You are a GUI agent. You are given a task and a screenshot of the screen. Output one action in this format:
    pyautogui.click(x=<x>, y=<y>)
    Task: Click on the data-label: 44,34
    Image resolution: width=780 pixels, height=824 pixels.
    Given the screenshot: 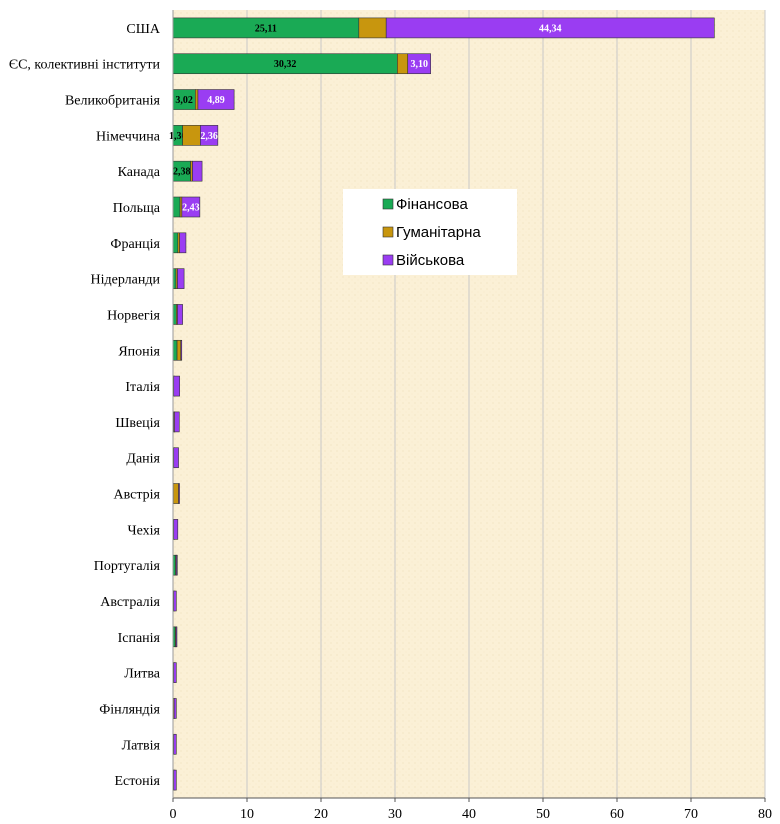 What is the action you would take?
    pyautogui.click(x=550, y=28)
    